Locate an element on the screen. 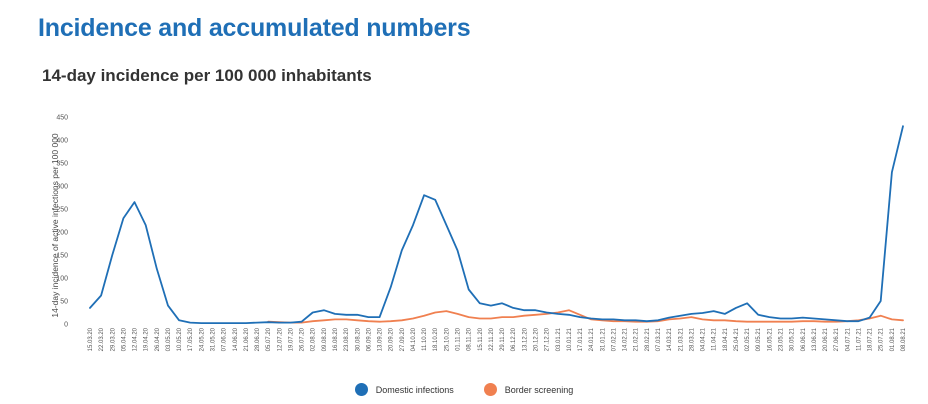 The width and height of the screenshot is (928, 404). x-tick-label: 12.07.20 is located at coordinates (280, 339).